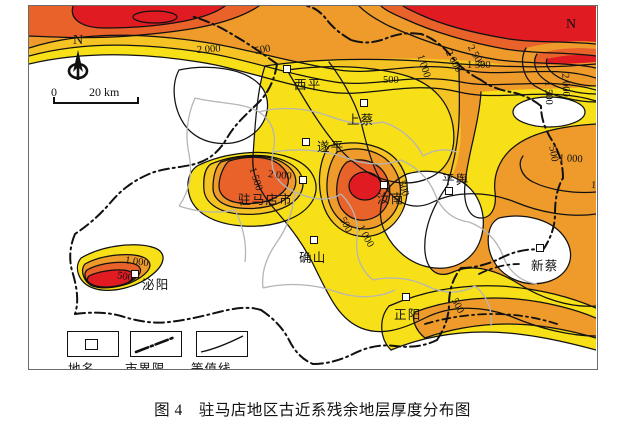 The image size is (625, 444). I want to click on scale-tick-start, so click(54, 100).